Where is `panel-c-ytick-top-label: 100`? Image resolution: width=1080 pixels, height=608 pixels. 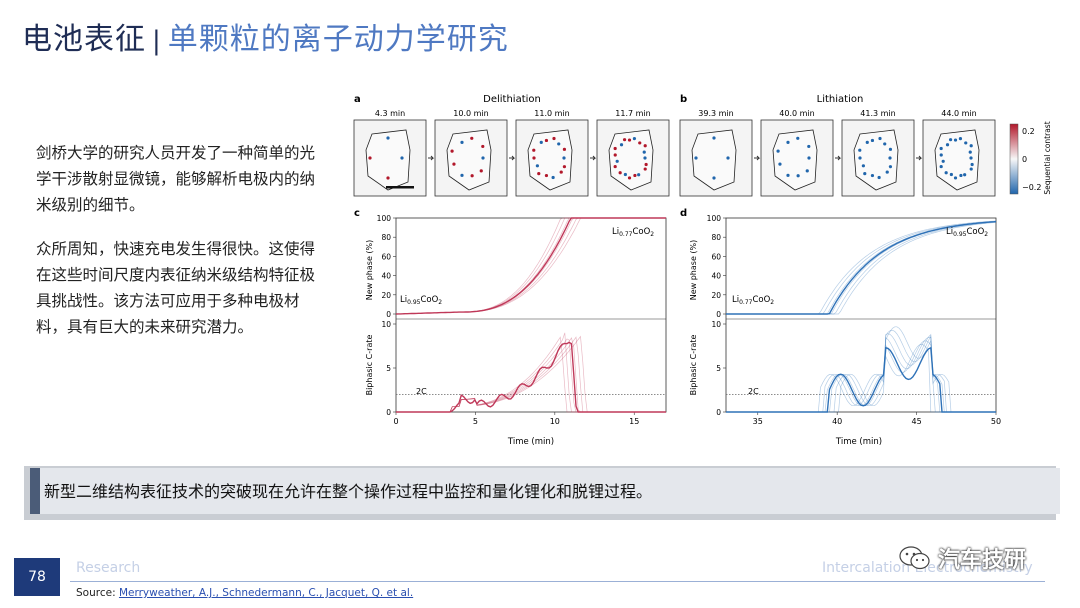
panel-c-ytick-top-label: 100 is located at coordinates (384, 218).